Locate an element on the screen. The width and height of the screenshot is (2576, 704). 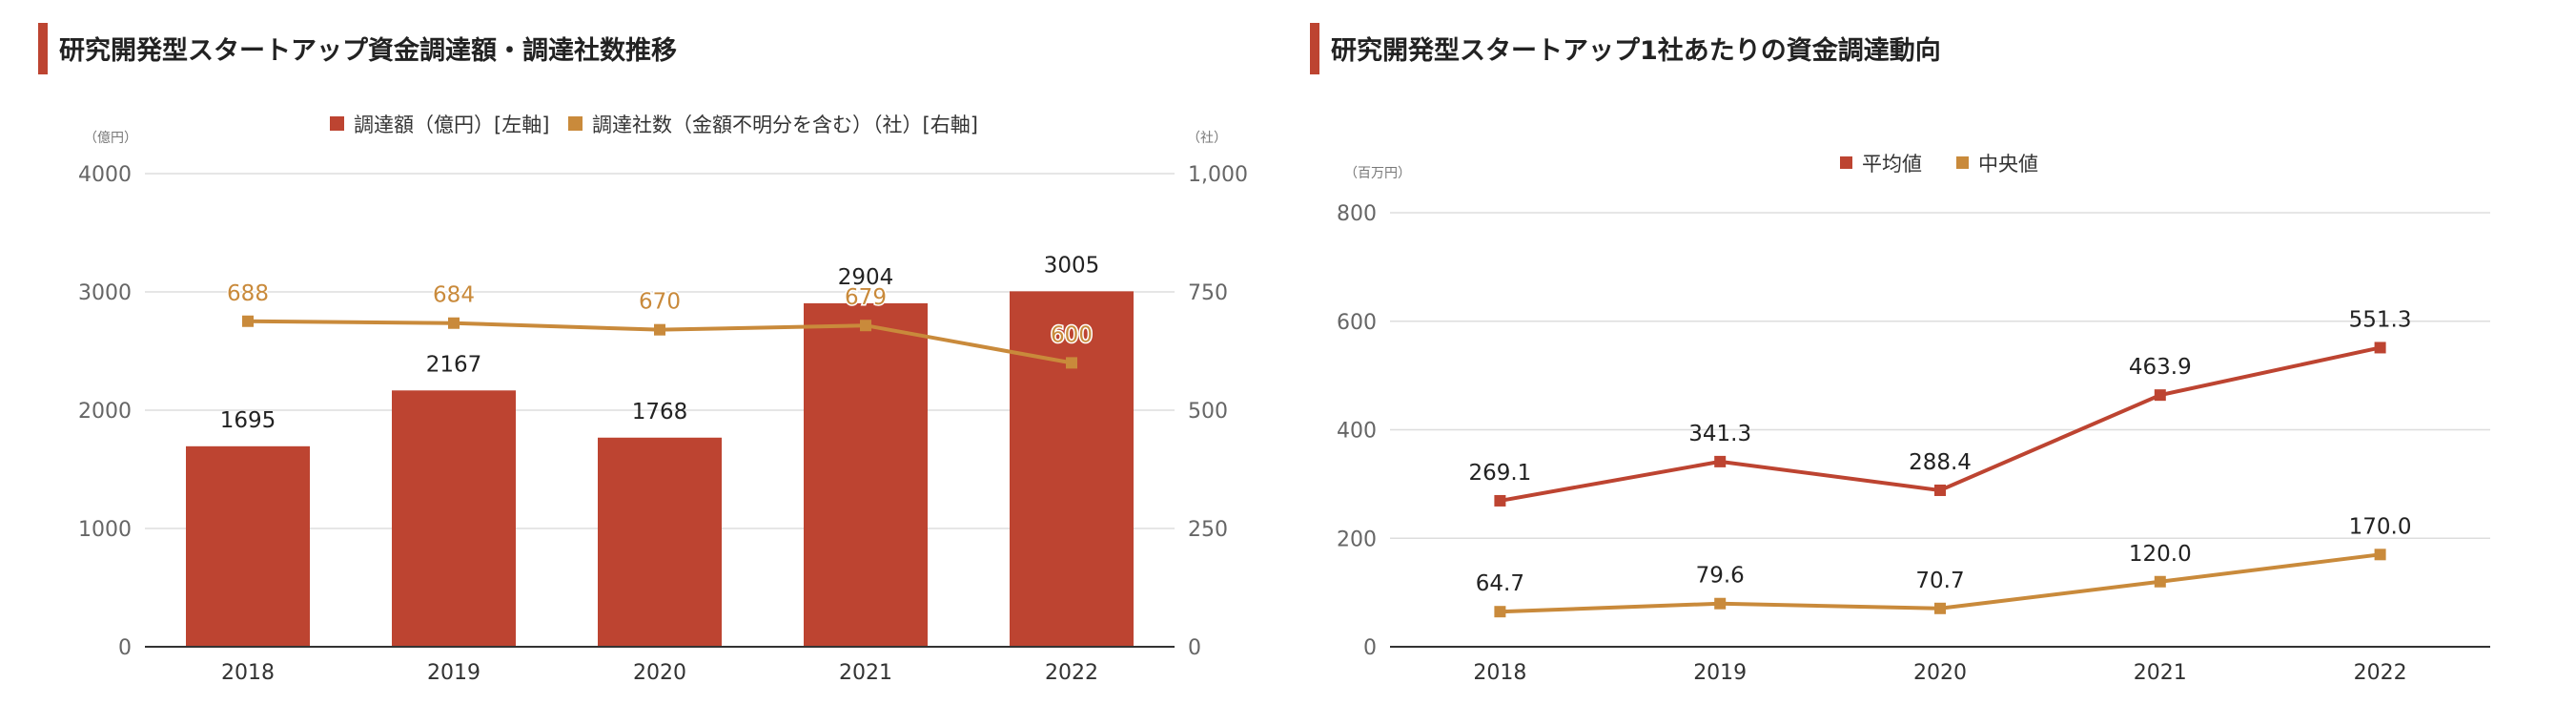
data-label: 341.3 is located at coordinates (1719, 434).